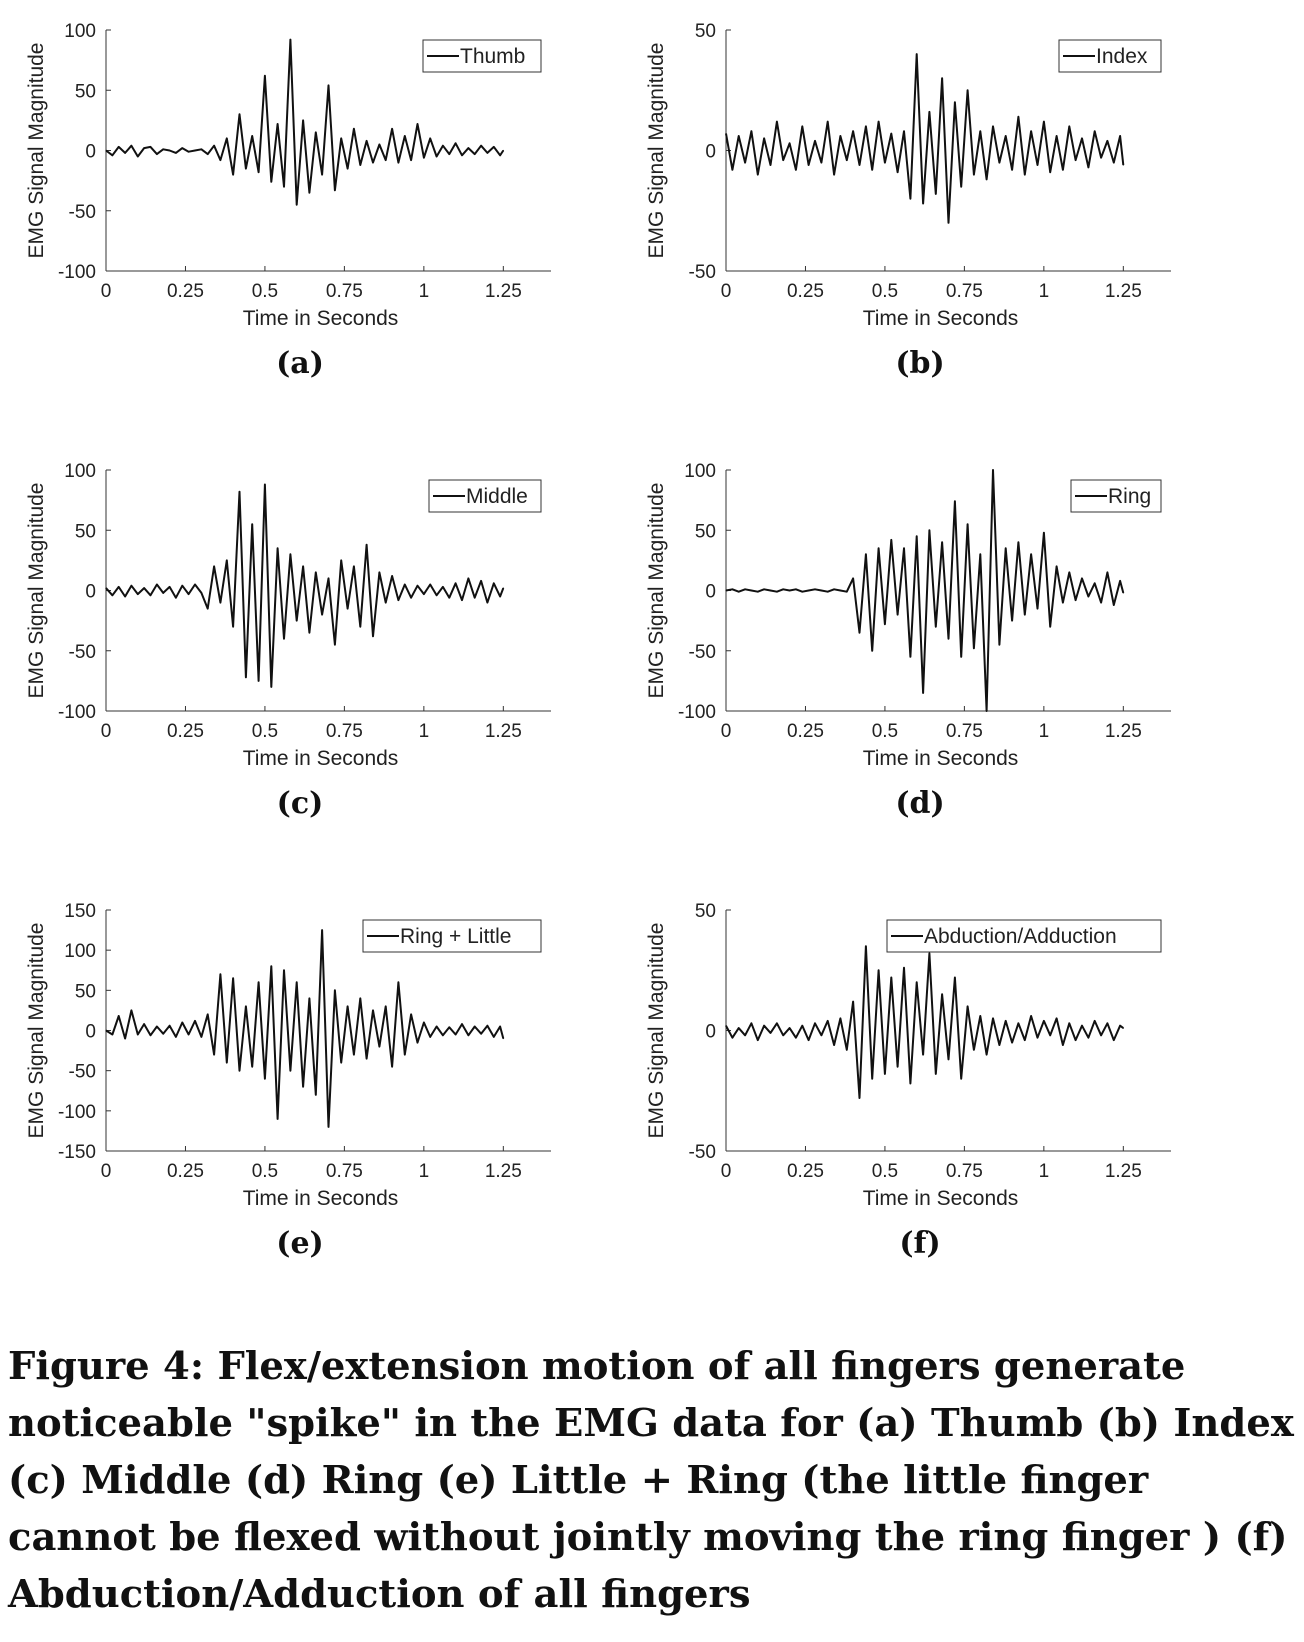  I want to click on x-tick-label: 0, so click(106, 291).